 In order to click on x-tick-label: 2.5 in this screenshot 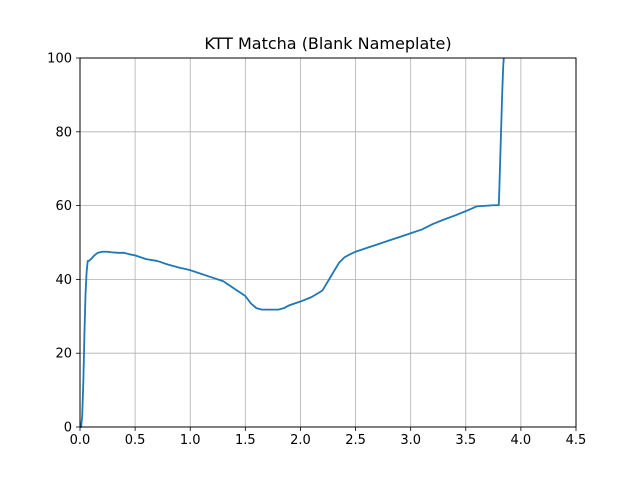, I will do `click(355, 440)`.